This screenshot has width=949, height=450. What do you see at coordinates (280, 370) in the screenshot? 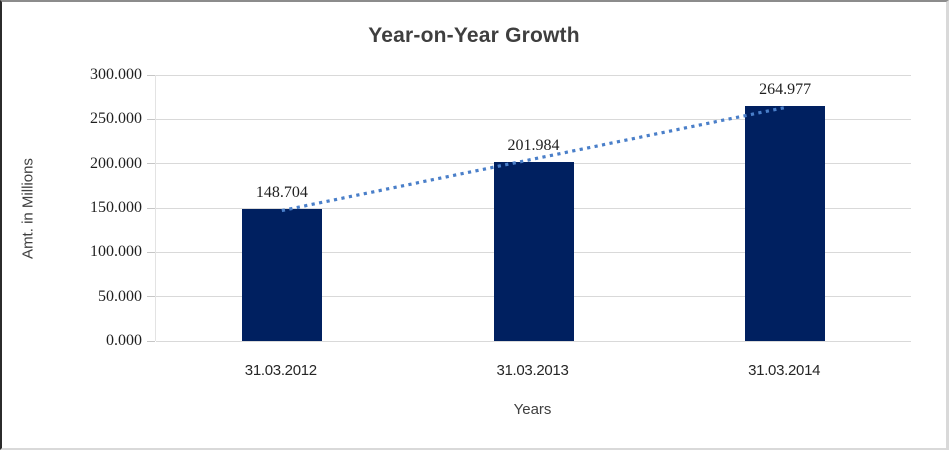
I see `x-tick-label: 31.03.2012` at bounding box center [280, 370].